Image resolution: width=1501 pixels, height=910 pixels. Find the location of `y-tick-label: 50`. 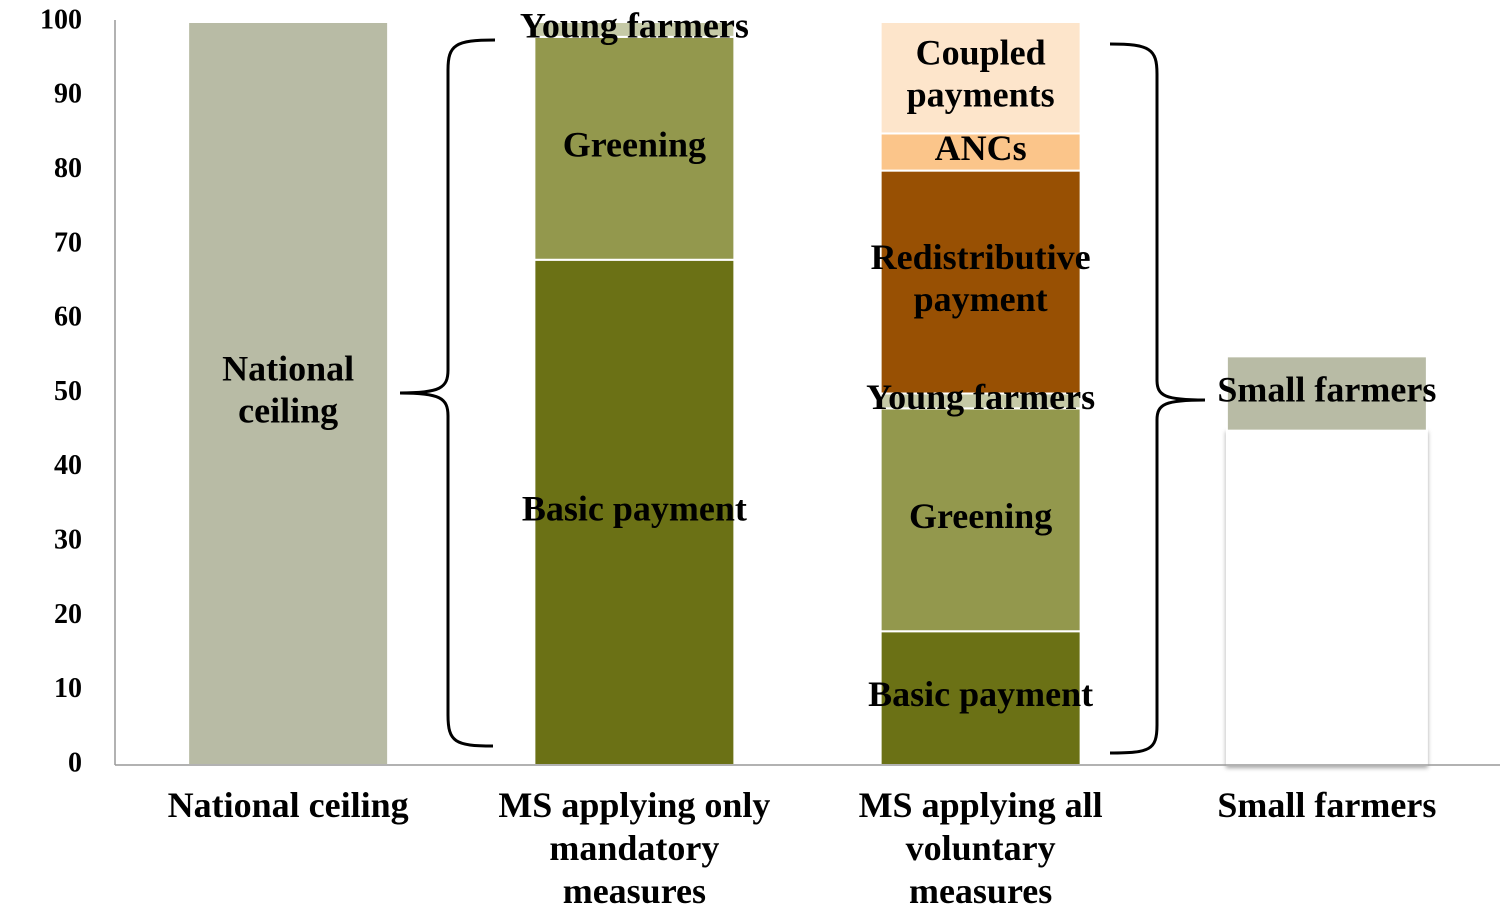

y-tick-label: 50 is located at coordinates (68, 391).